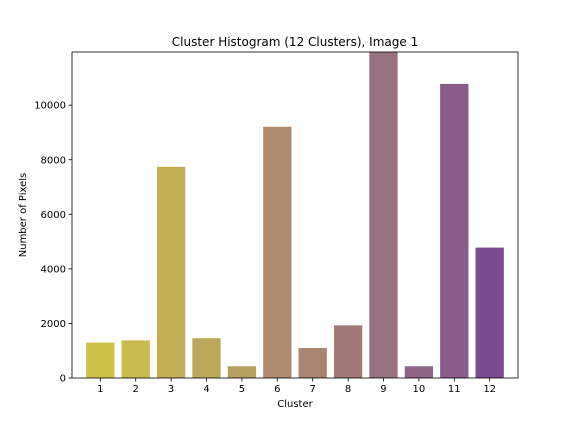  Describe the element at coordinates (277, 389) in the screenshot. I see `x-tick-label: 6` at that location.